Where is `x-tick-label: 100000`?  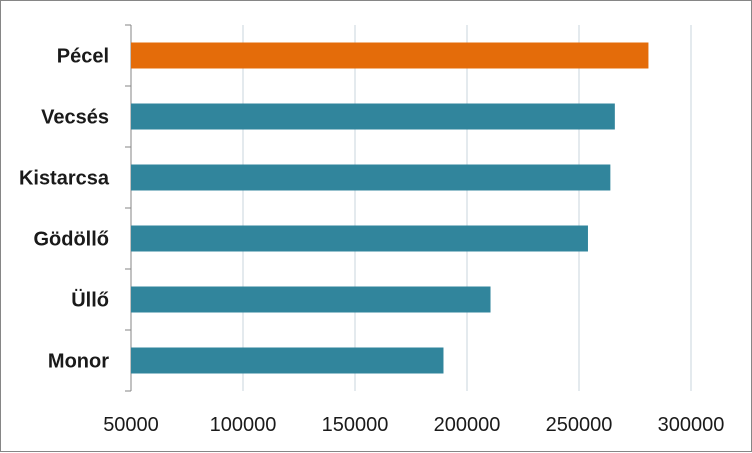
x-tick-label: 100000 is located at coordinates (243, 425).